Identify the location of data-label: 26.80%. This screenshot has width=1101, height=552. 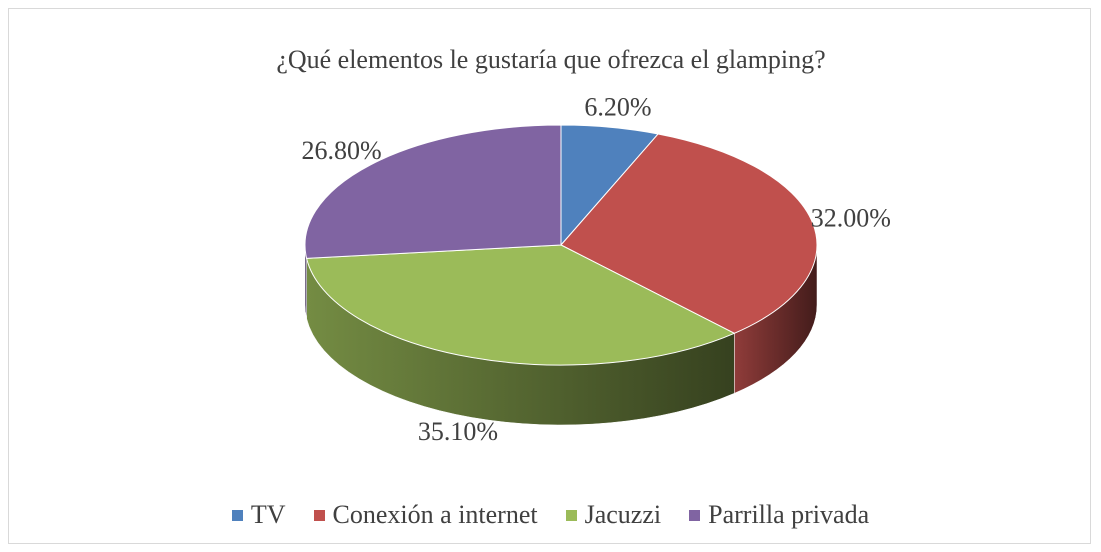
(341, 150).